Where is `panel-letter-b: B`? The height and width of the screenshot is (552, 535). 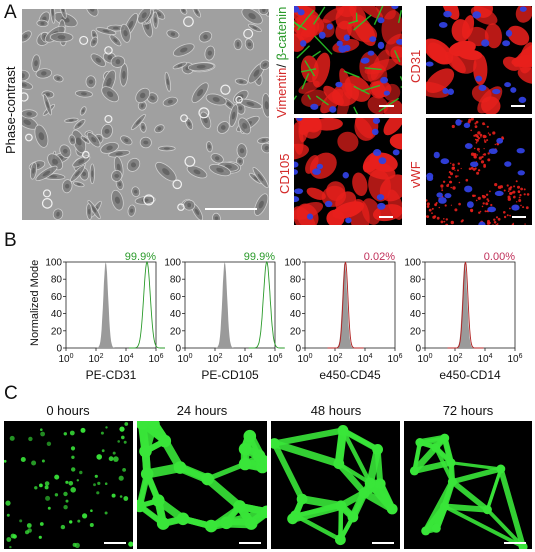
panel-letter-b: B is located at coordinates (10, 240).